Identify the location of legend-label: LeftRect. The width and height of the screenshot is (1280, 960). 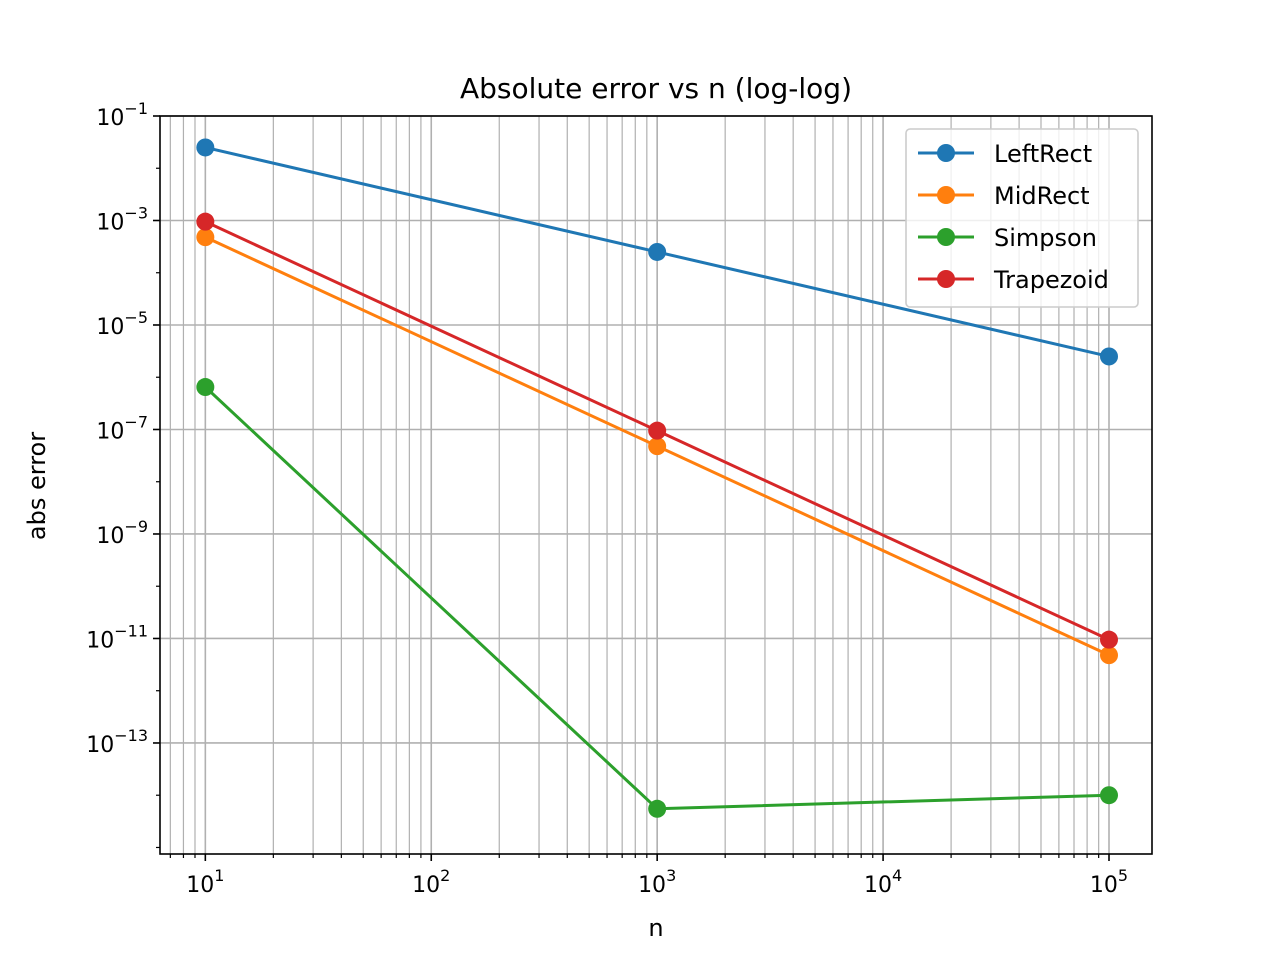
(1043, 154).